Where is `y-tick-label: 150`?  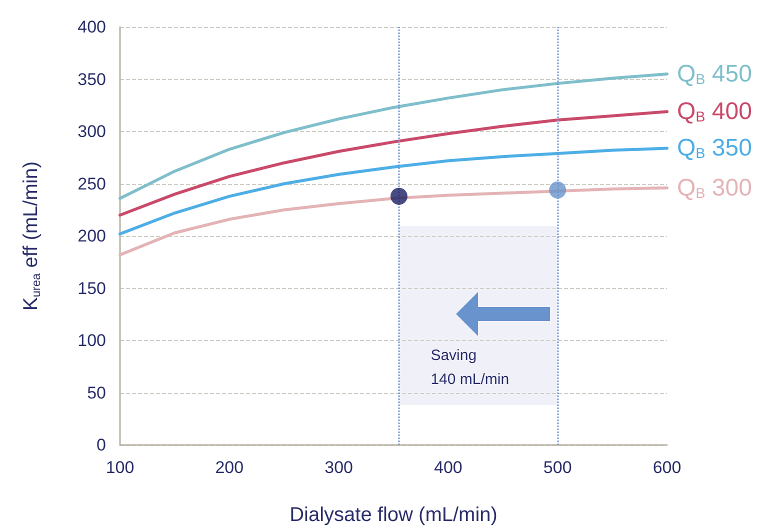
y-tick-label: 150 is located at coordinates (92, 288).